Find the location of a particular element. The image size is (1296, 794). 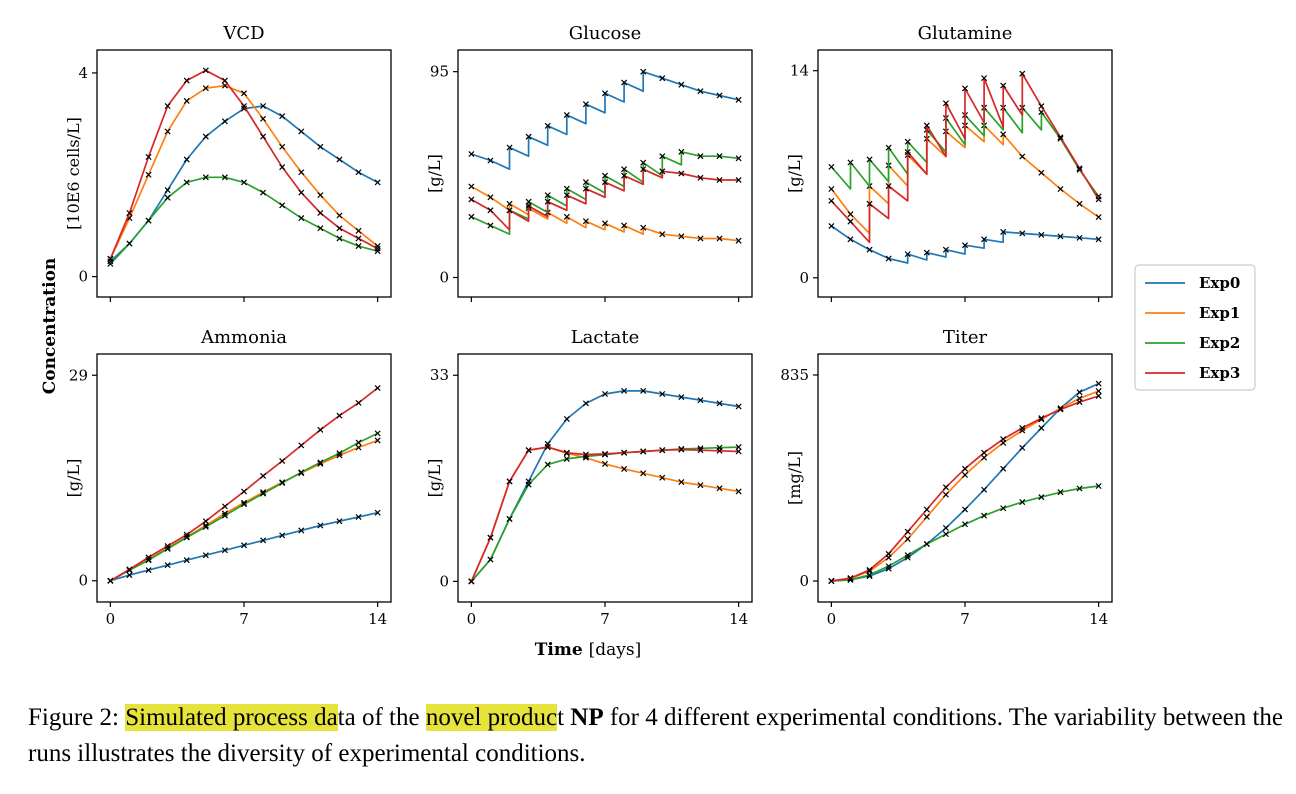

series-line-exp3 is located at coordinates (604, 199).